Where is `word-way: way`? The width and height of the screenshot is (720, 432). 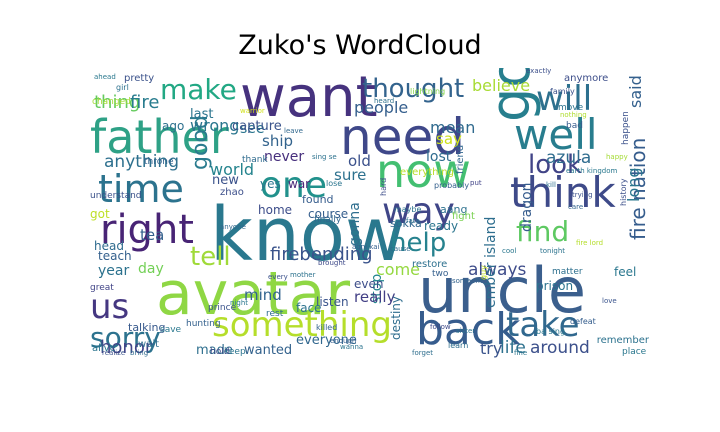 word-way: way is located at coordinates (418, 211).